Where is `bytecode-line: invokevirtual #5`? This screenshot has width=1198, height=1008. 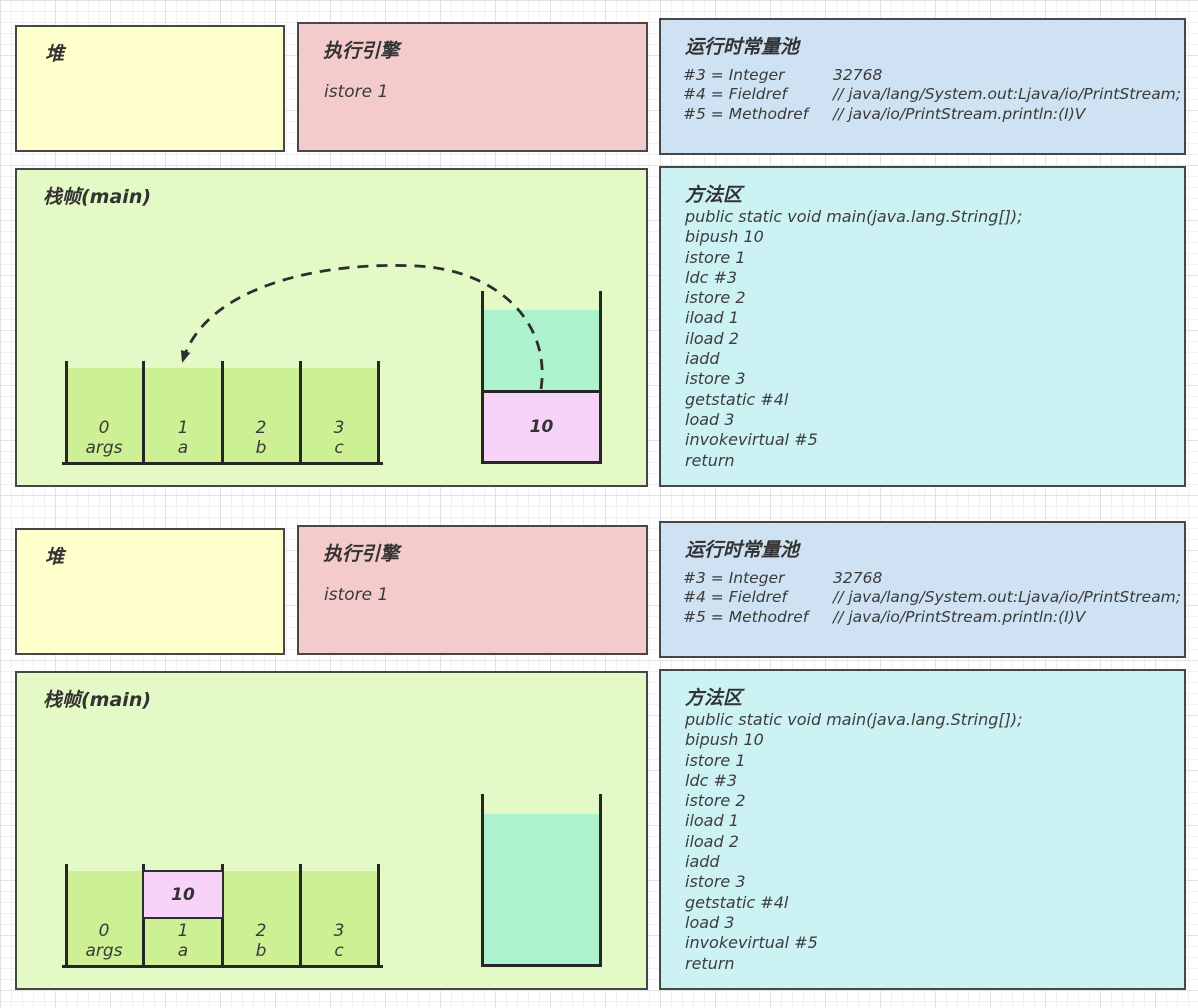 bytecode-line: invokevirtual #5 is located at coordinates (751, 440).